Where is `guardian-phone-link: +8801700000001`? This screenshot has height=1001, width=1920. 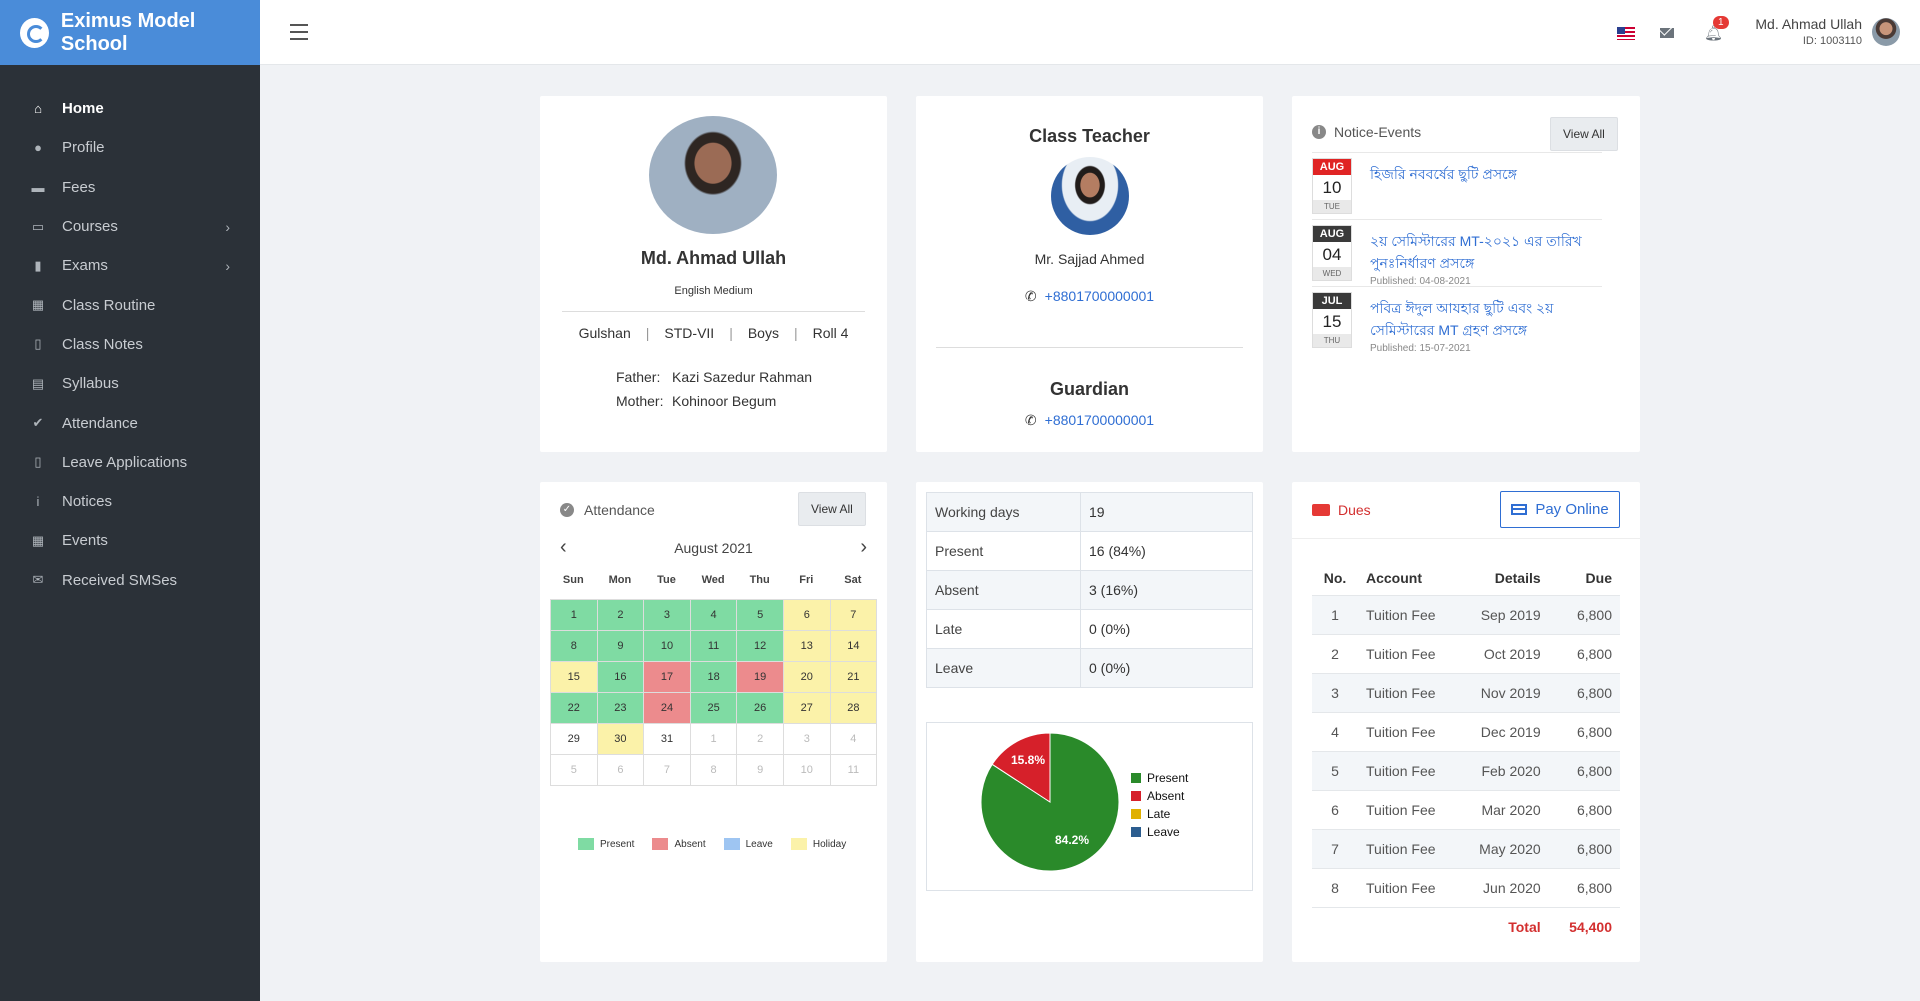
guardian-phone-link: +8801700000001 is located at coordinates (1099, 420).